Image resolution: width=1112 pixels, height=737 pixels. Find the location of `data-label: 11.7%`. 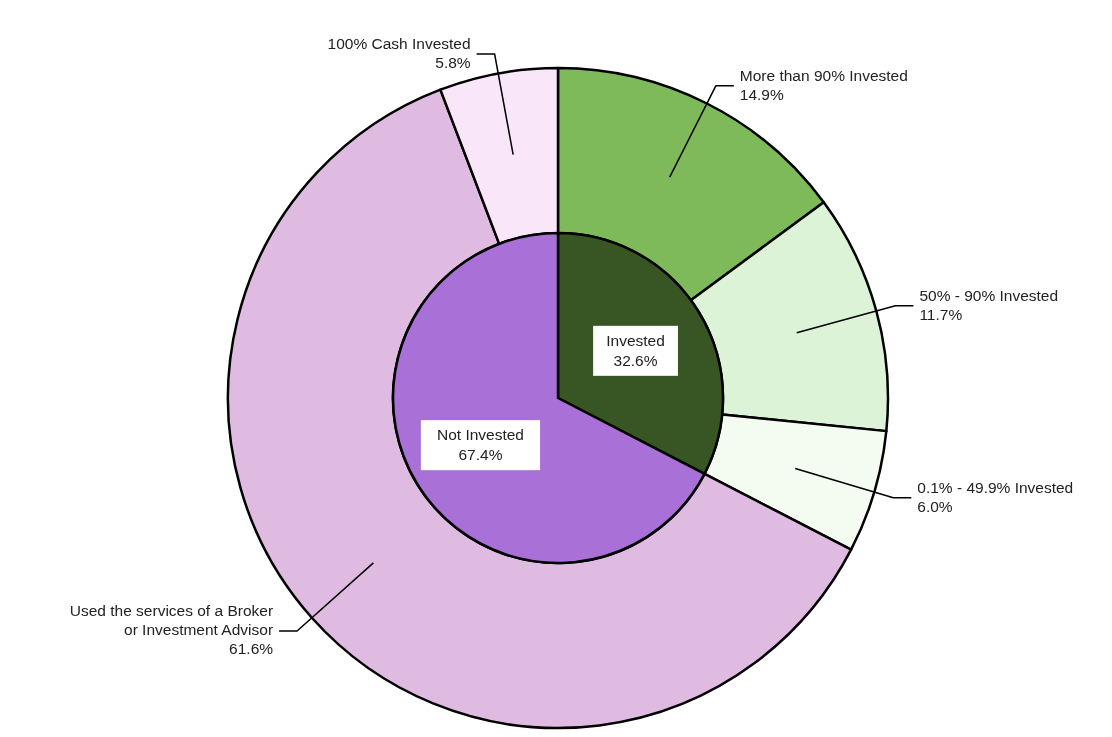

data-label: 11.7% is located at coordinates (941, 314).